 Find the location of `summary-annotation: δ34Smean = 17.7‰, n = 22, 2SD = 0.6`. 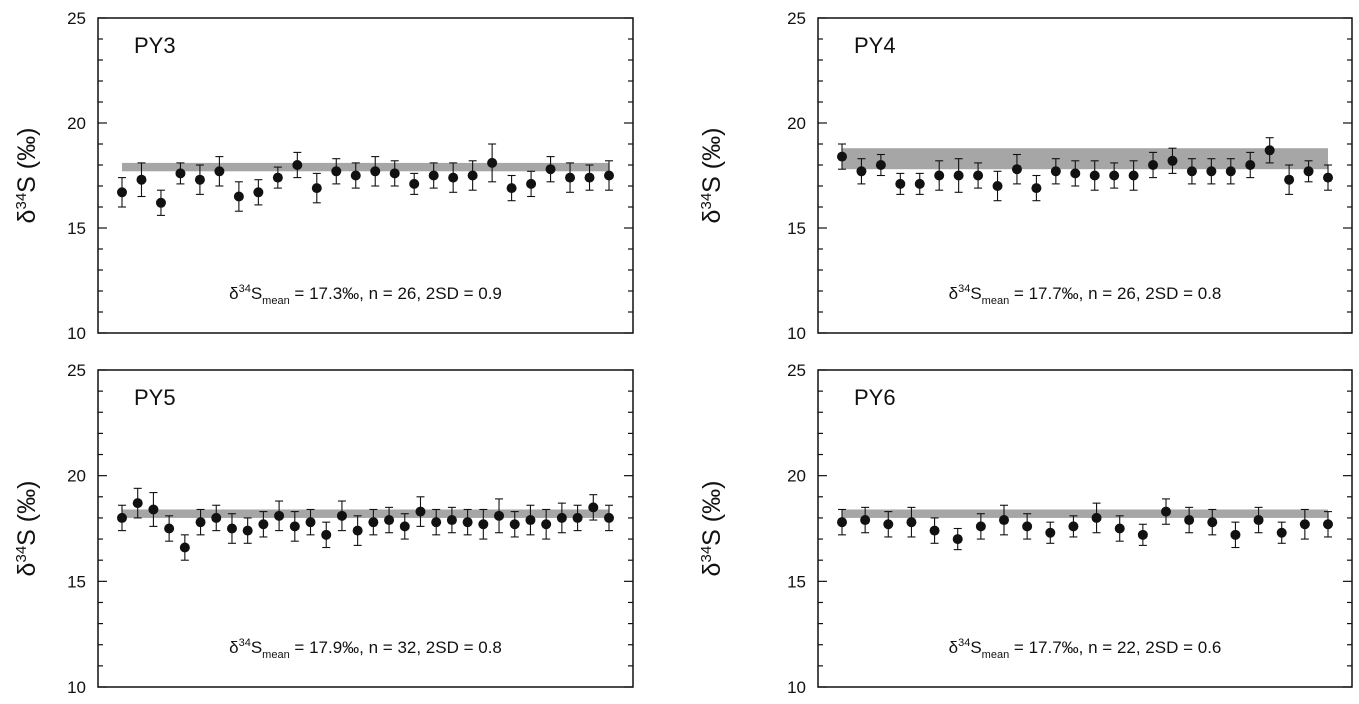

summary-annotation: δ34Smean = 17.7‰, n = 22, 2SD = 0.6 is located at coordinates (1085, 649).